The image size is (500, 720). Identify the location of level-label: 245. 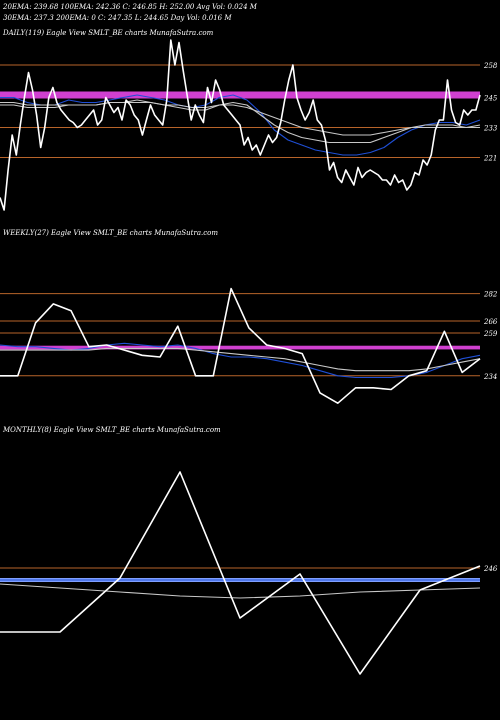
(490, 99).